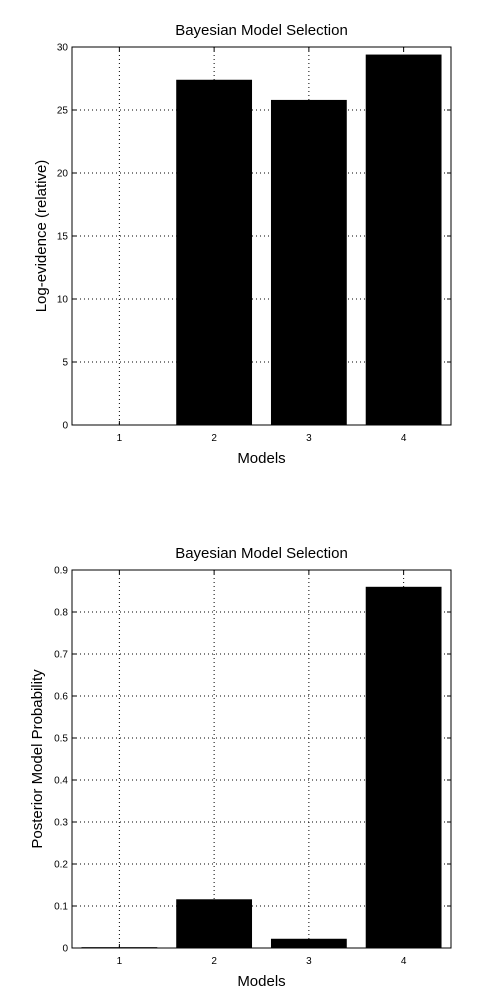 The height and width of the screenshot is (1007, 499). Describe the element at coordinates (61, 613) in the screenshot. I see `y-tick-label: 0.8` at that location.